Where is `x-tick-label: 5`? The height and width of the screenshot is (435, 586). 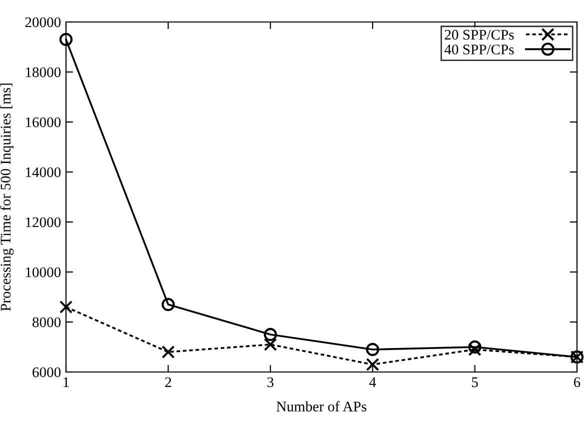
x-tick-label: 5 is located at coordinates (475, 382).